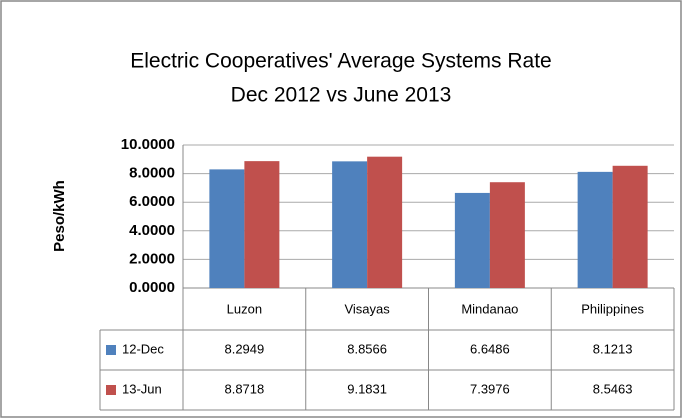  What do you see at coordinates (152, 287) in the screenshot?
I see `y-tick-label: 0.0000` at bounding box center [152, 287].